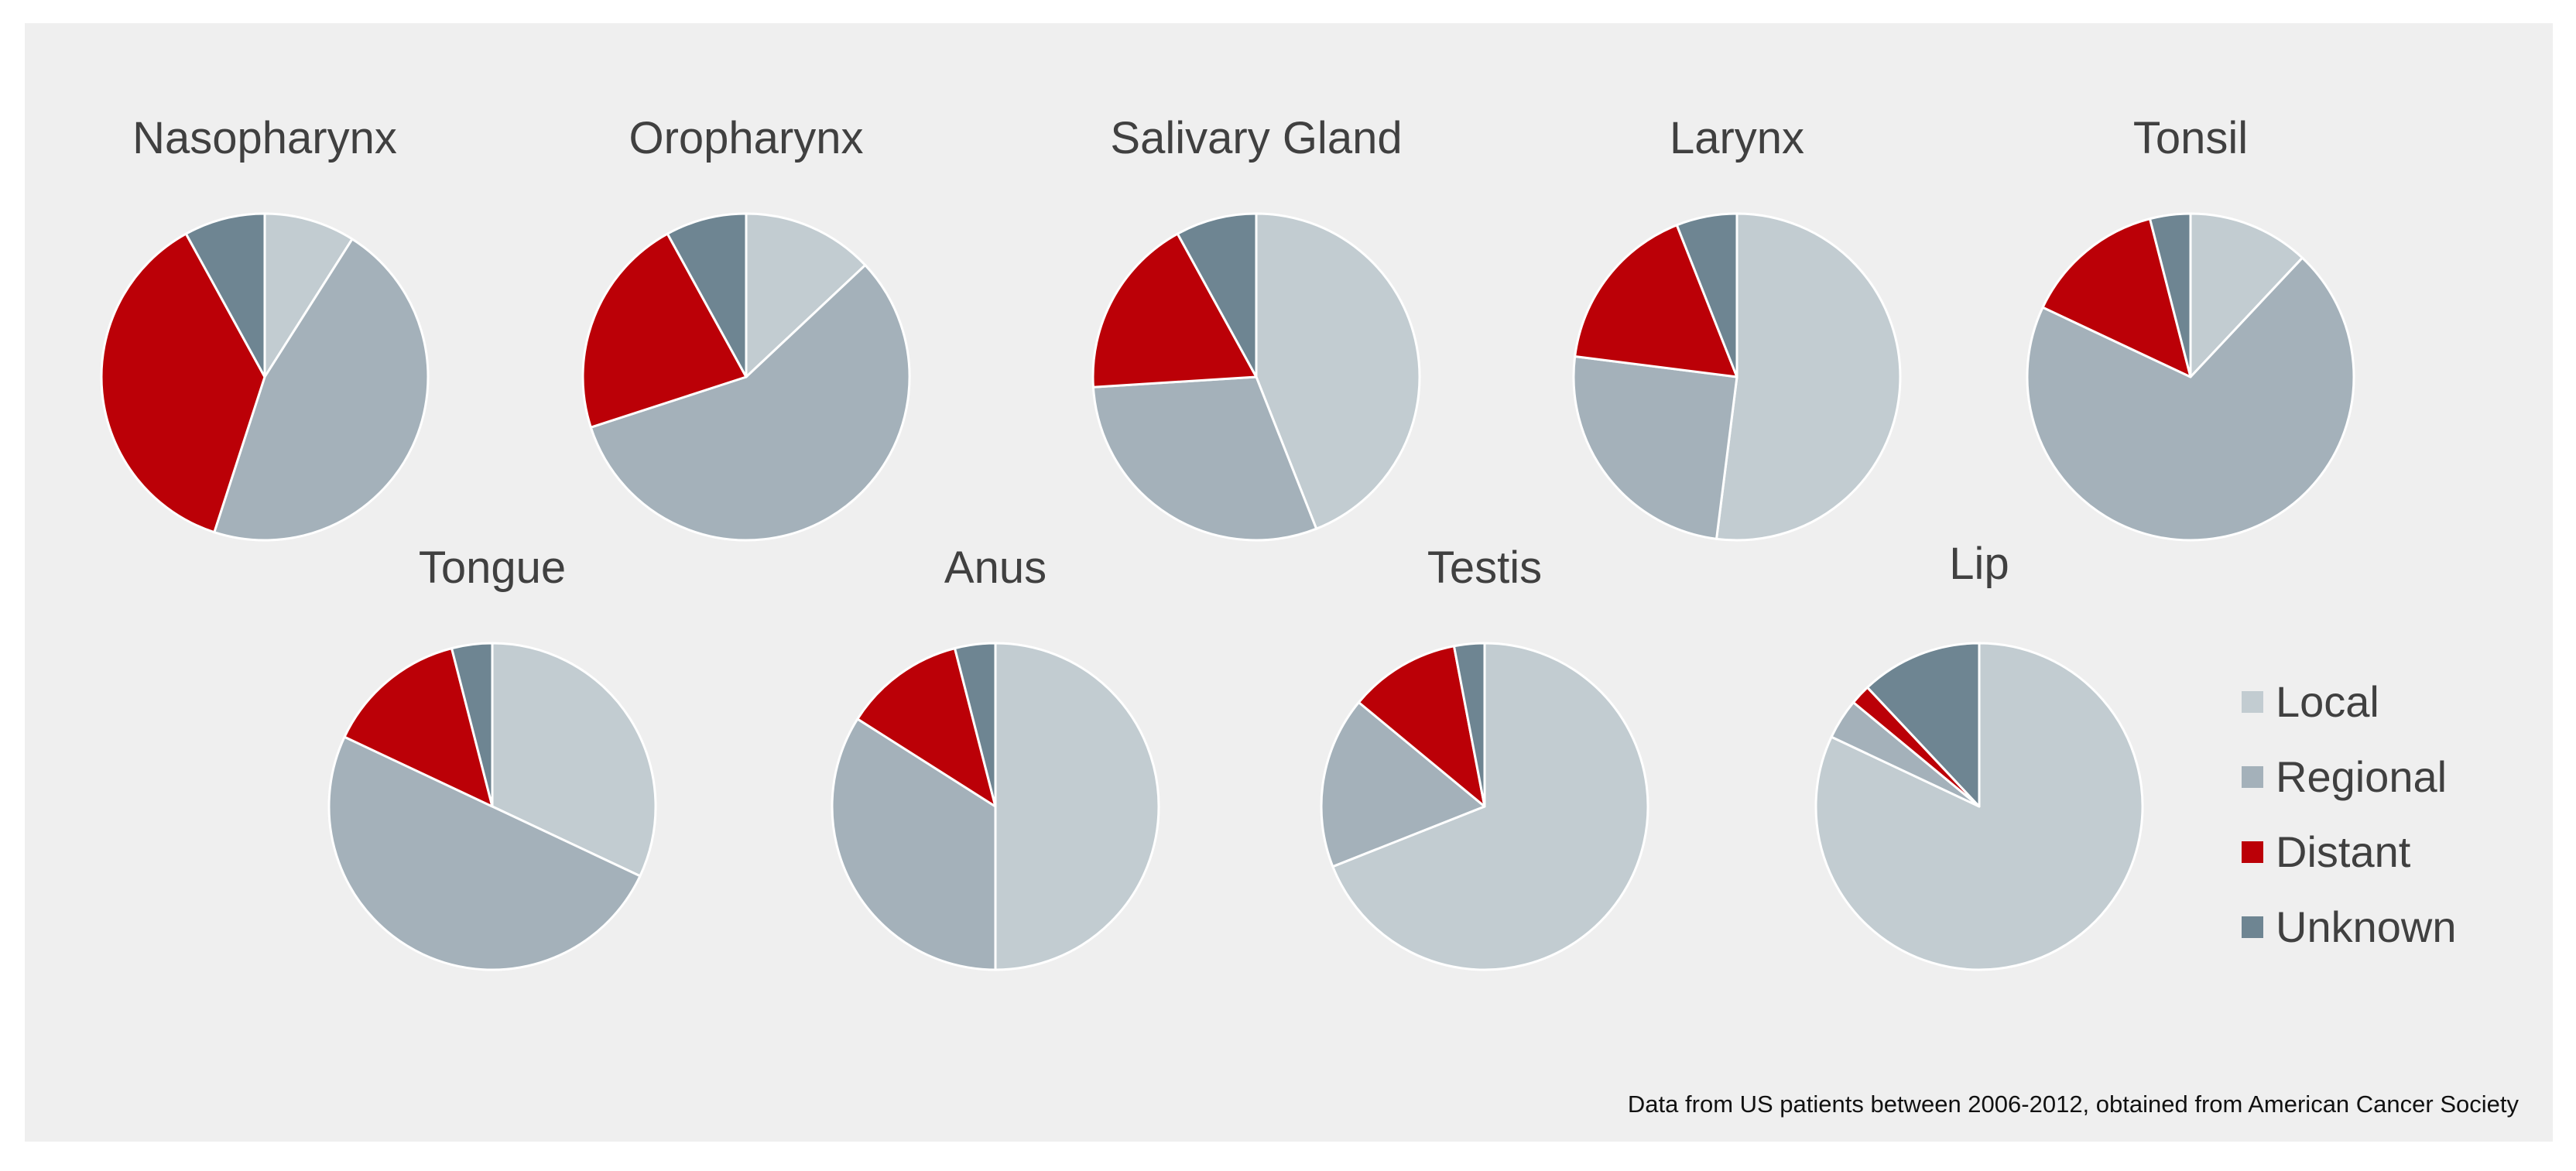 This screenshot has height=1171, width=2576. What do you see at coordinates (2366, 927) in the screenshot?
I see `legend-label-unknown: Unknown` at bounding box center [2366, 927].